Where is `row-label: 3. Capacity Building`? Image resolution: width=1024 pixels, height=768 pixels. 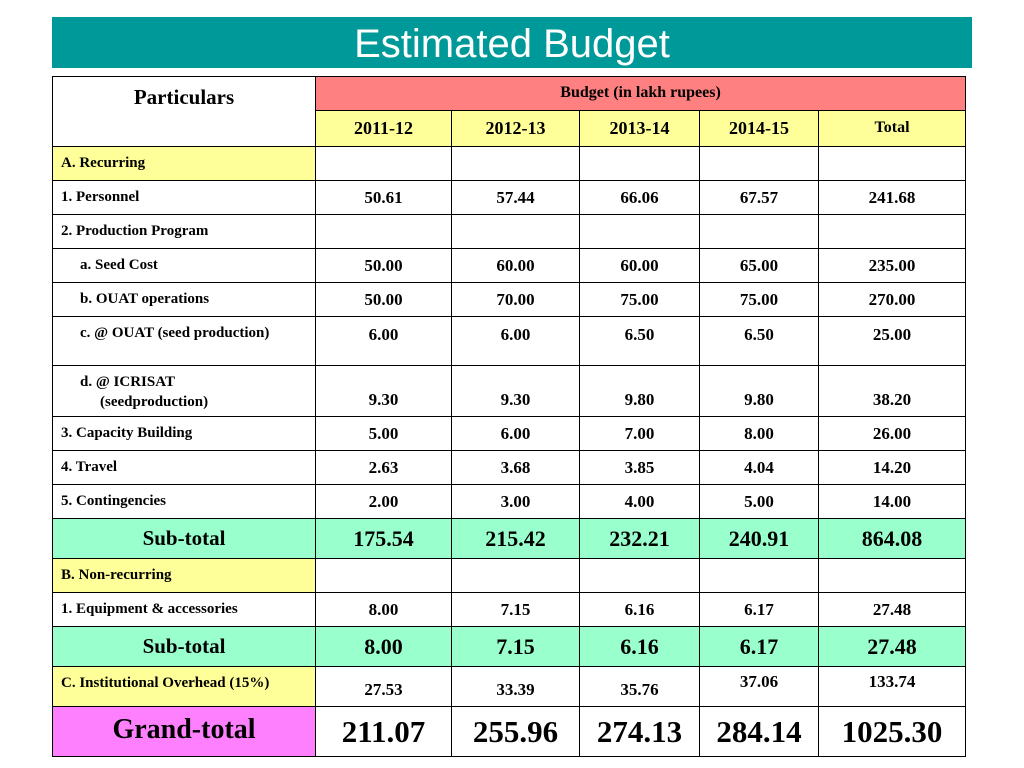 row-label: 3. Capacity Building is located at coordinates (184, 433).